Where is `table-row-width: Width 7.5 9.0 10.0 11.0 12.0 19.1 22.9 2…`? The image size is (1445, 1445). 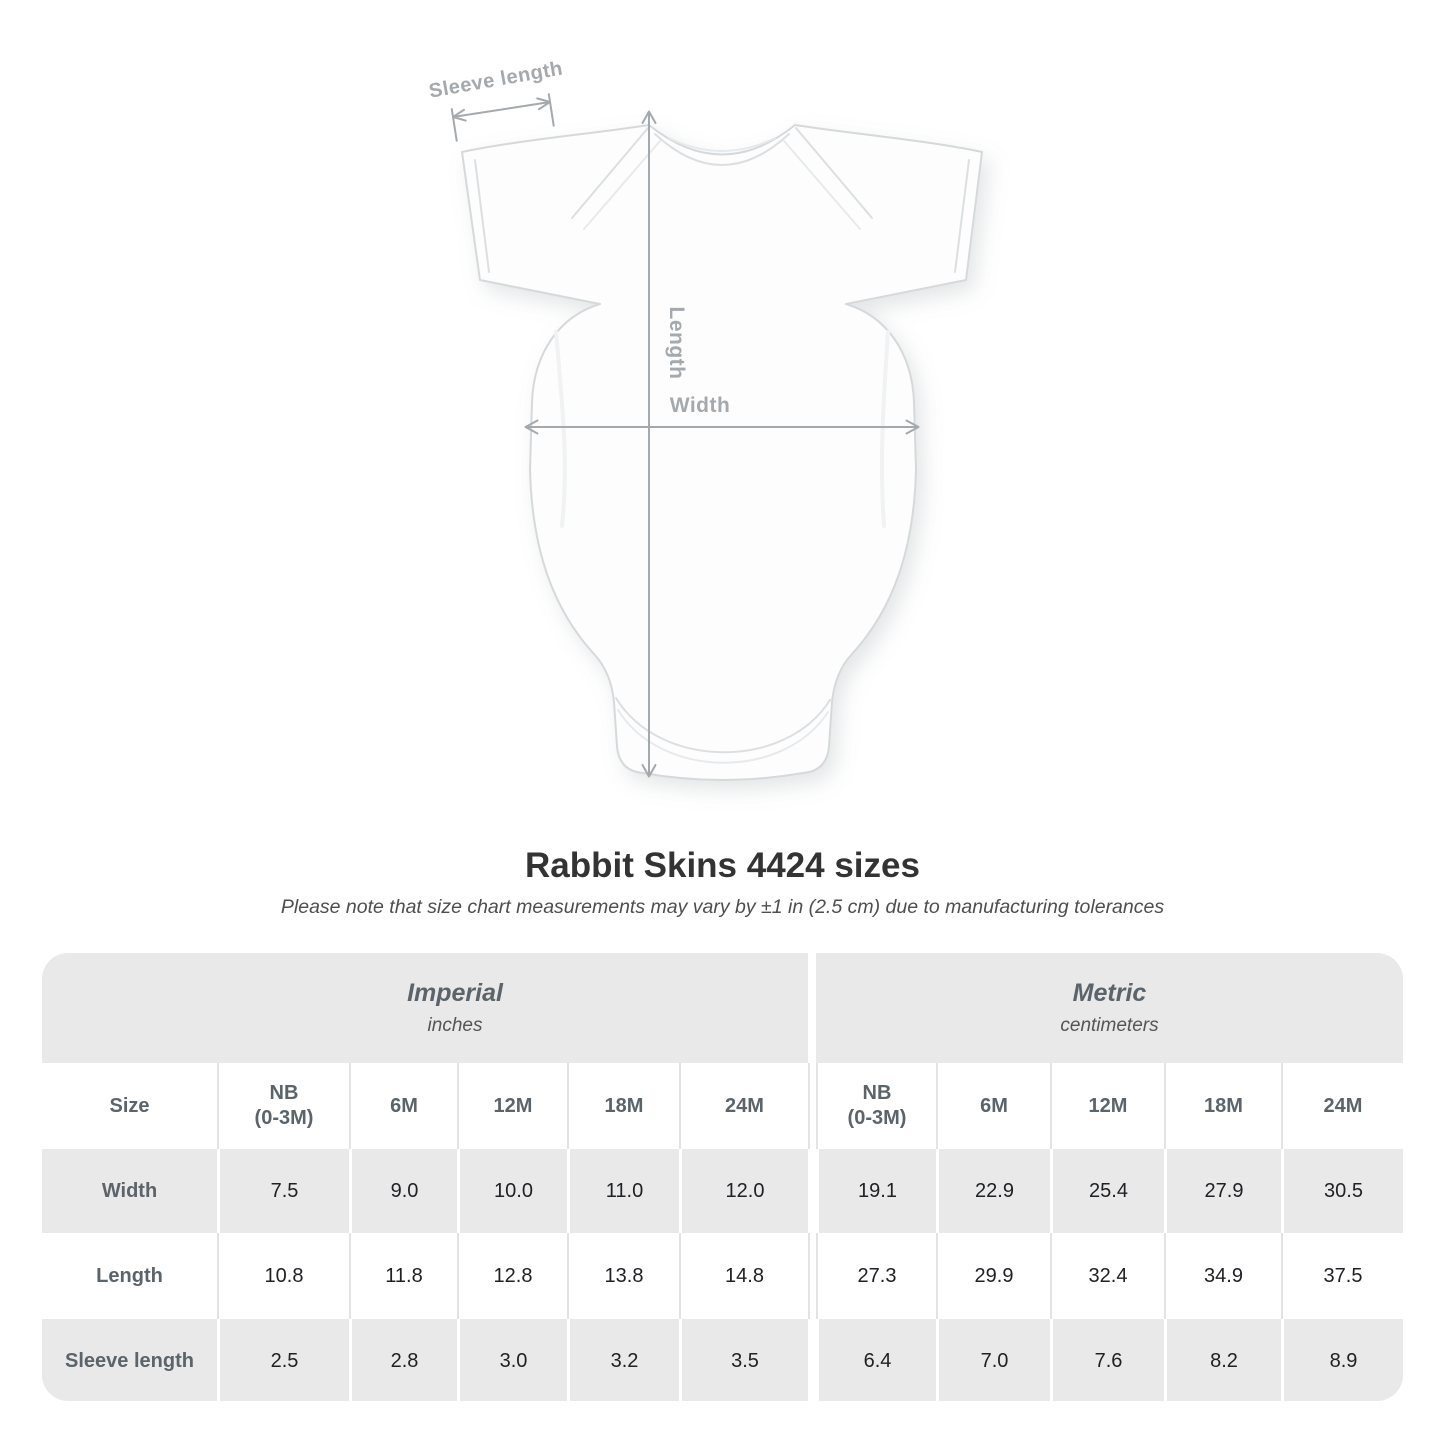
table-row-width: Width 7.5 9.0 10.0 11.0 12.0 19.1 22.9 2… is located at coordinates (722, 1191).